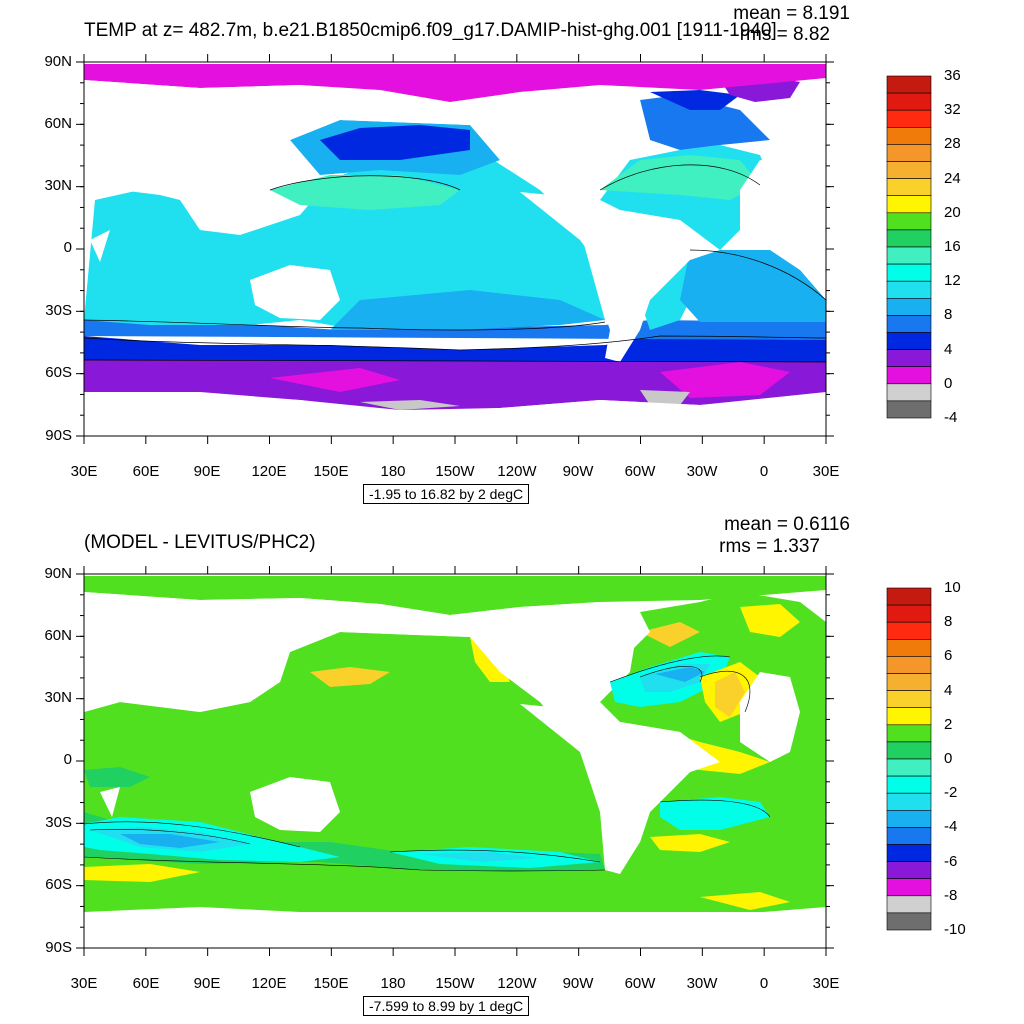  What do you see at coordinates (948, 656) in the screenshot?
I see `colorbar-tick-label: 6` at bounding box center [948, 656].